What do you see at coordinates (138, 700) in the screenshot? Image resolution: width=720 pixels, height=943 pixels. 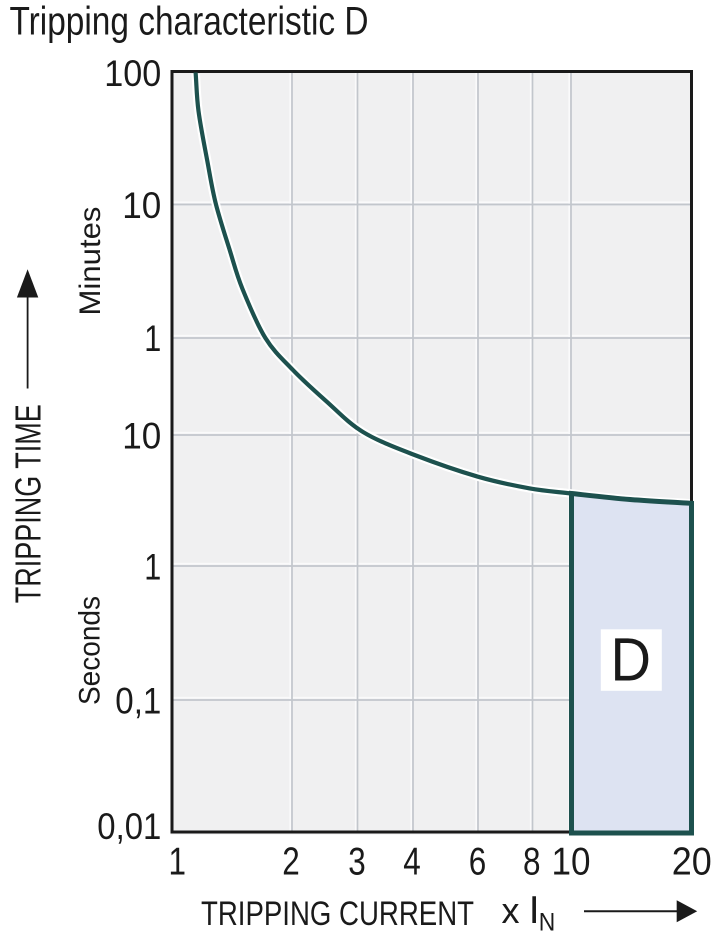 I see `svg-text: 0,1` at bounding box center [138, 700].